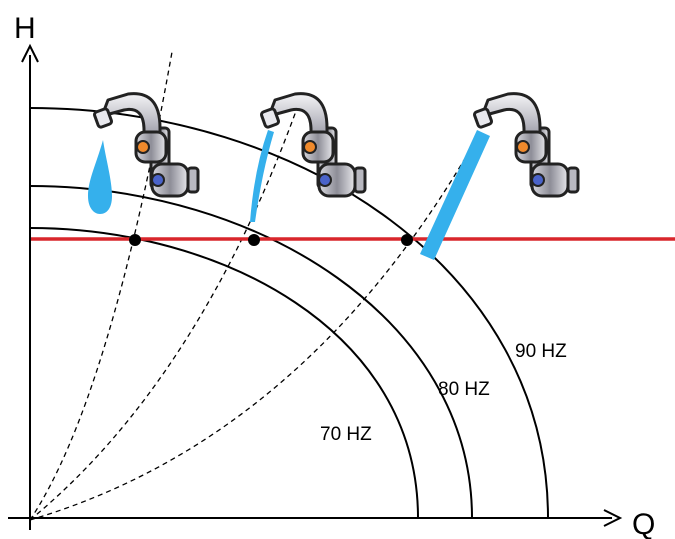 Image resolution: width=675 pixels, height=539 pixels. Describe the element at coordinates (25, 28) in the screenshot. I see `y-axis-label: H` at that location.